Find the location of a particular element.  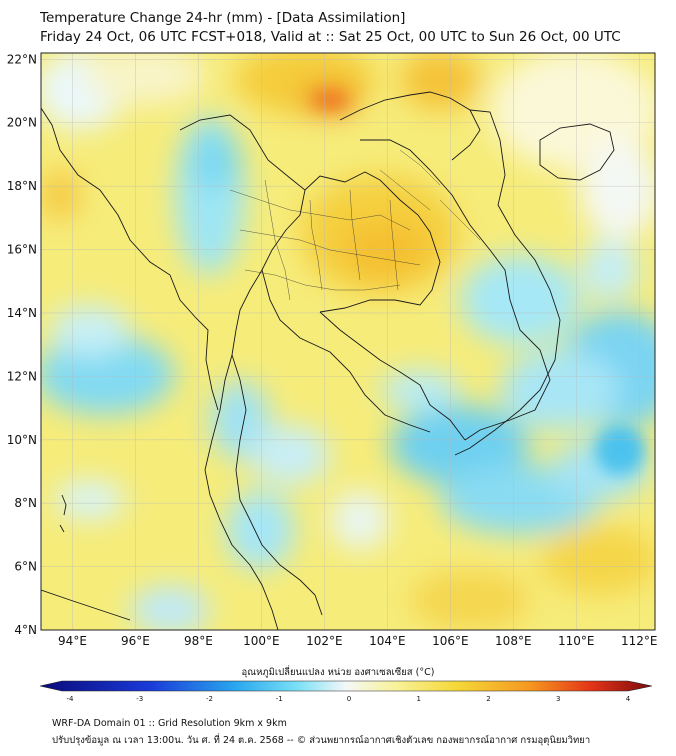

latitude-tick-label: 16°N is located at coordinates (22, 250).